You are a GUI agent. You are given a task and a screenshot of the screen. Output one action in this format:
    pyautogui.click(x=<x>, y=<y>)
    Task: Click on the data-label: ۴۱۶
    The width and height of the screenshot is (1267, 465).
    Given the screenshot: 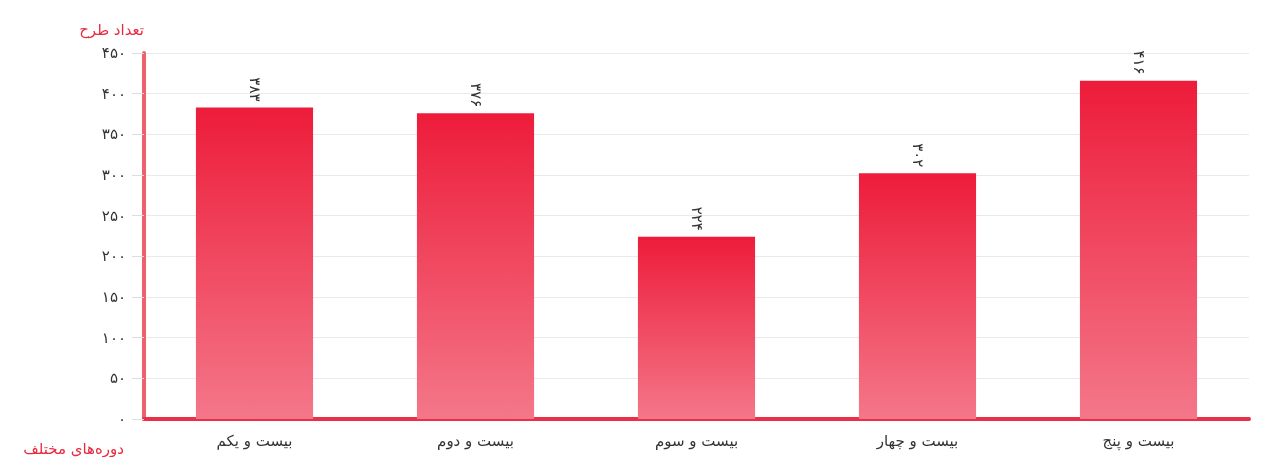 What is the action you would take?
    pyautogui.click(x=1138, y=62)
    